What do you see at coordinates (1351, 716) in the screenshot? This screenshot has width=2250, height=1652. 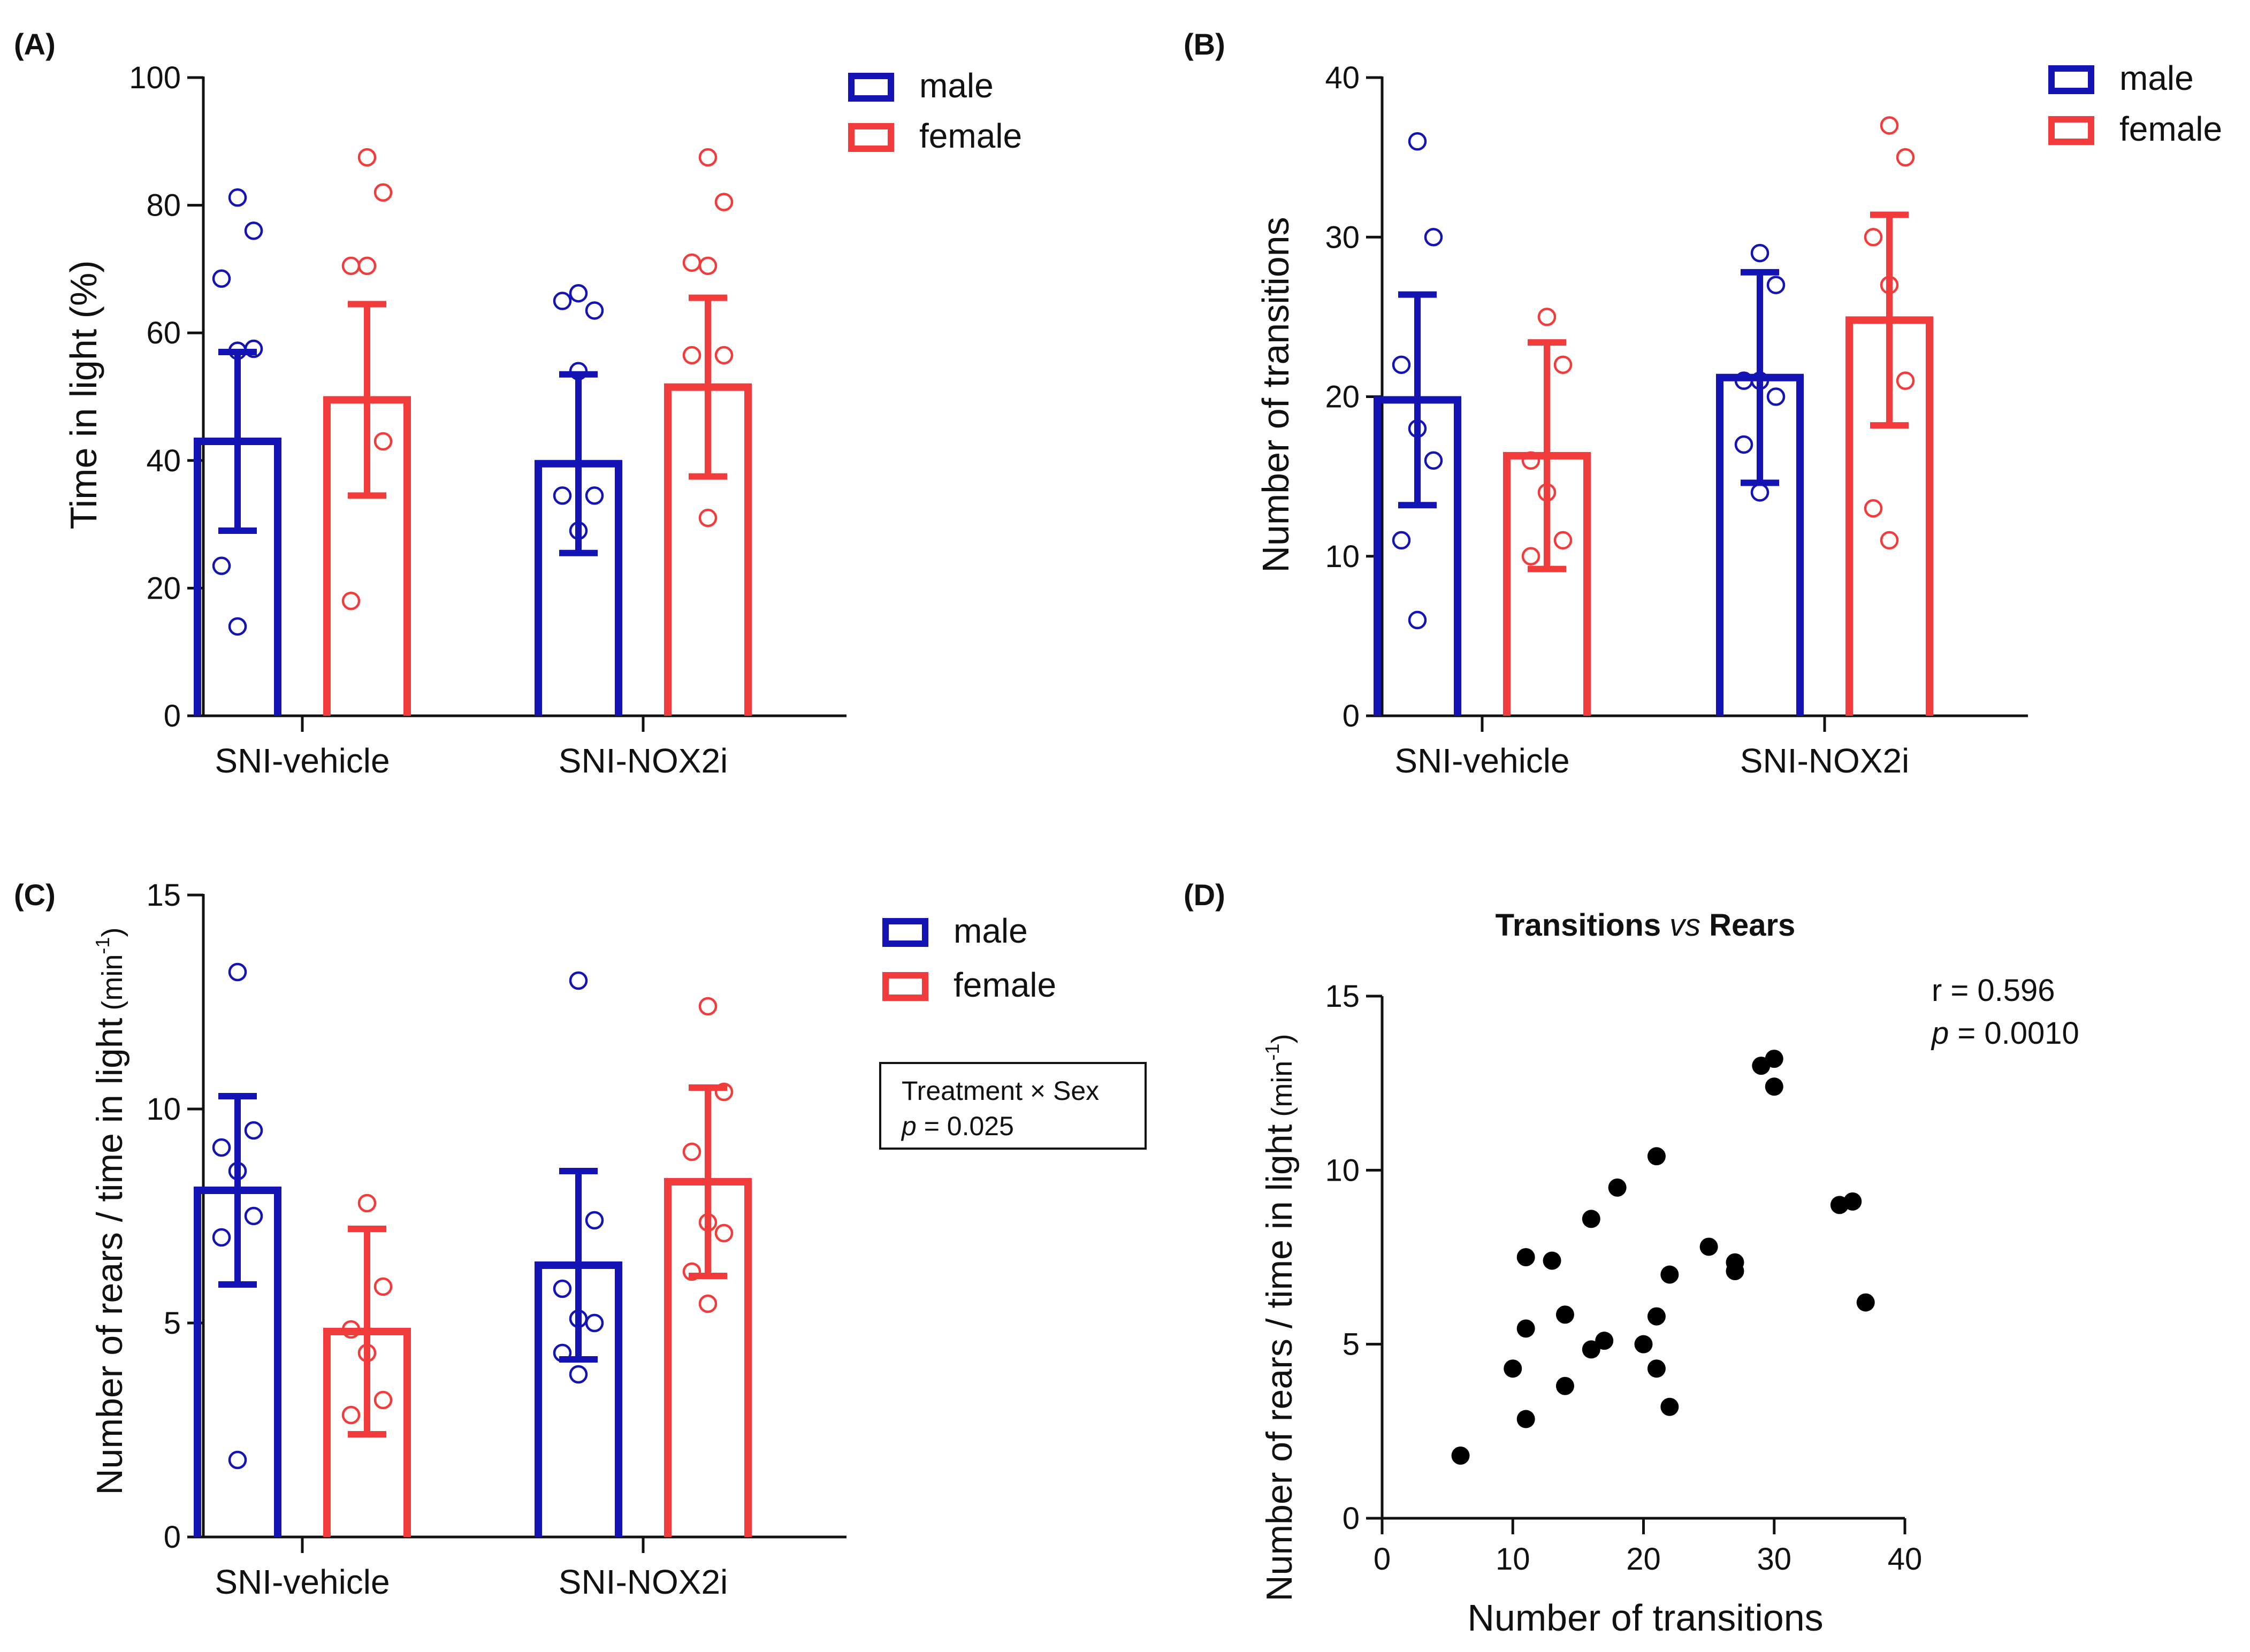 I see `panel-b-y-tick-label: 0` at bounding box center [1351, 716].